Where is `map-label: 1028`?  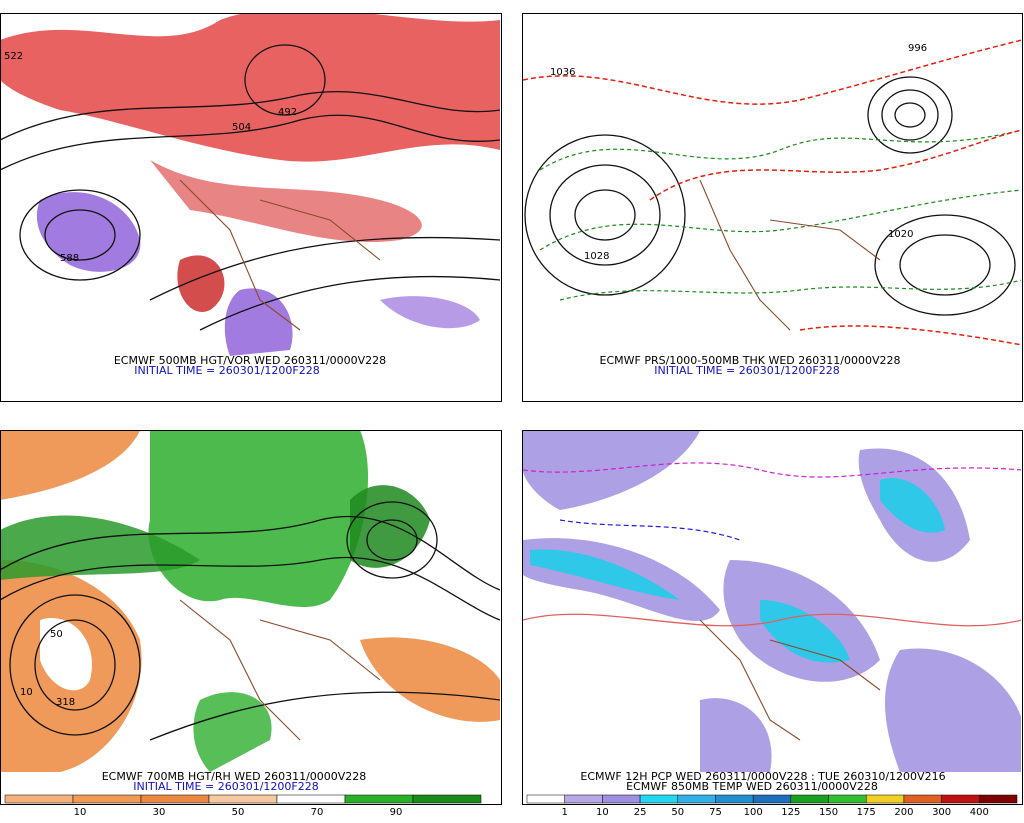
map-label: 1028 is located at coordinates (596, 256).